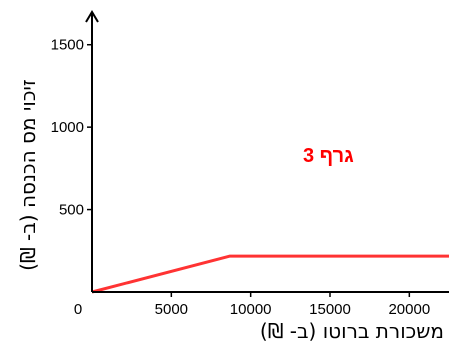  Describe the element at coordinates (78, 309) in the screenshot. I see `x-tick-label: 0` at that location.